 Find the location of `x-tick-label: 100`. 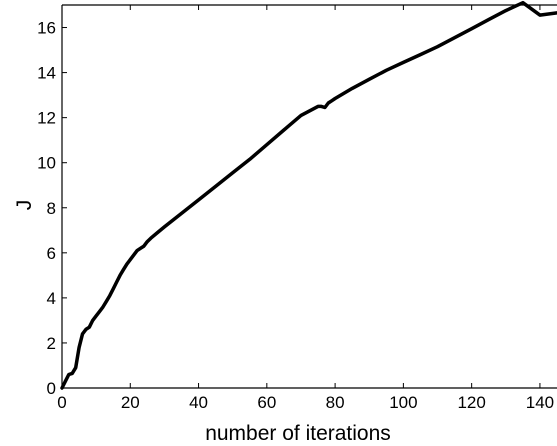

x-tick-label: 100 is located at coordinates (403, 402).